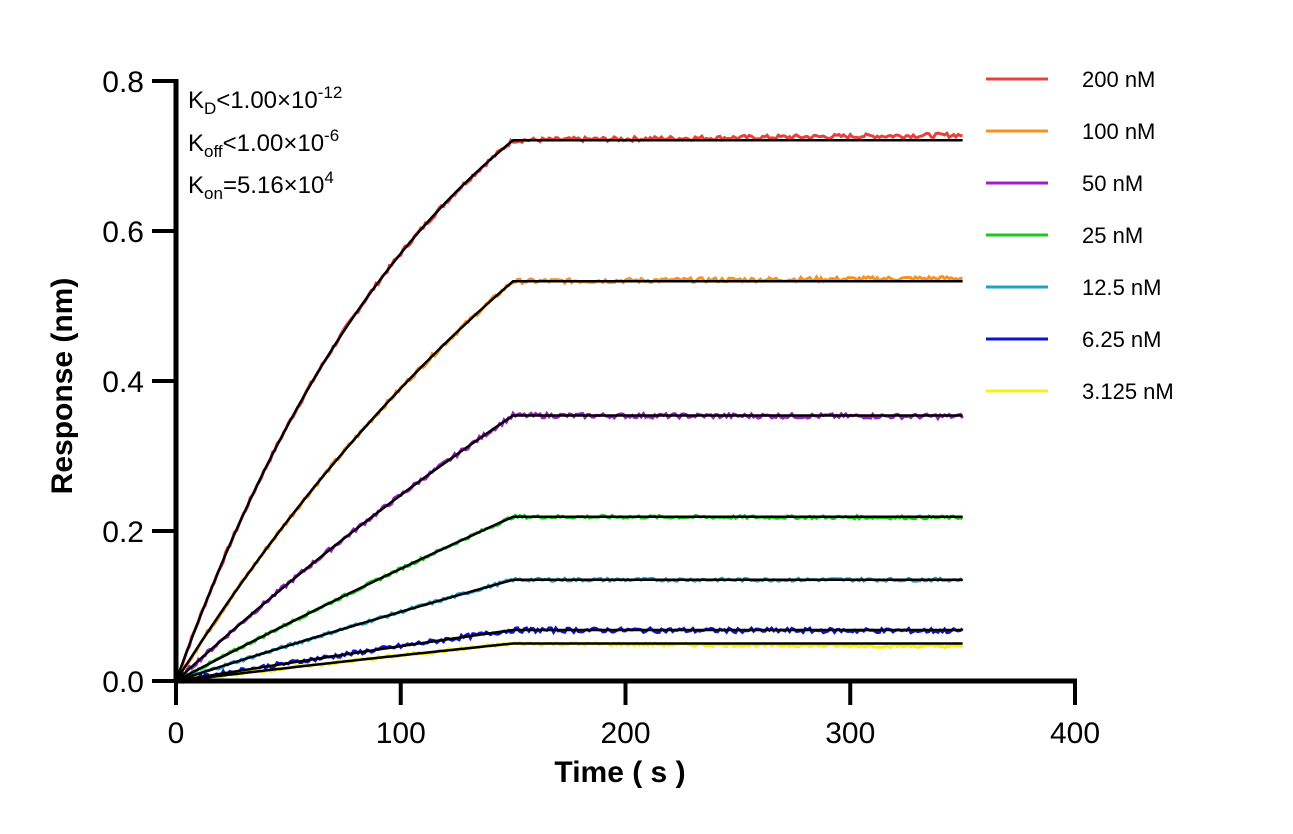 This screenshot has height=834, width=1293. Describe the element at coordinates (123, 232) in the screenshot. I see `y-tick-label: 0.6` at that location.